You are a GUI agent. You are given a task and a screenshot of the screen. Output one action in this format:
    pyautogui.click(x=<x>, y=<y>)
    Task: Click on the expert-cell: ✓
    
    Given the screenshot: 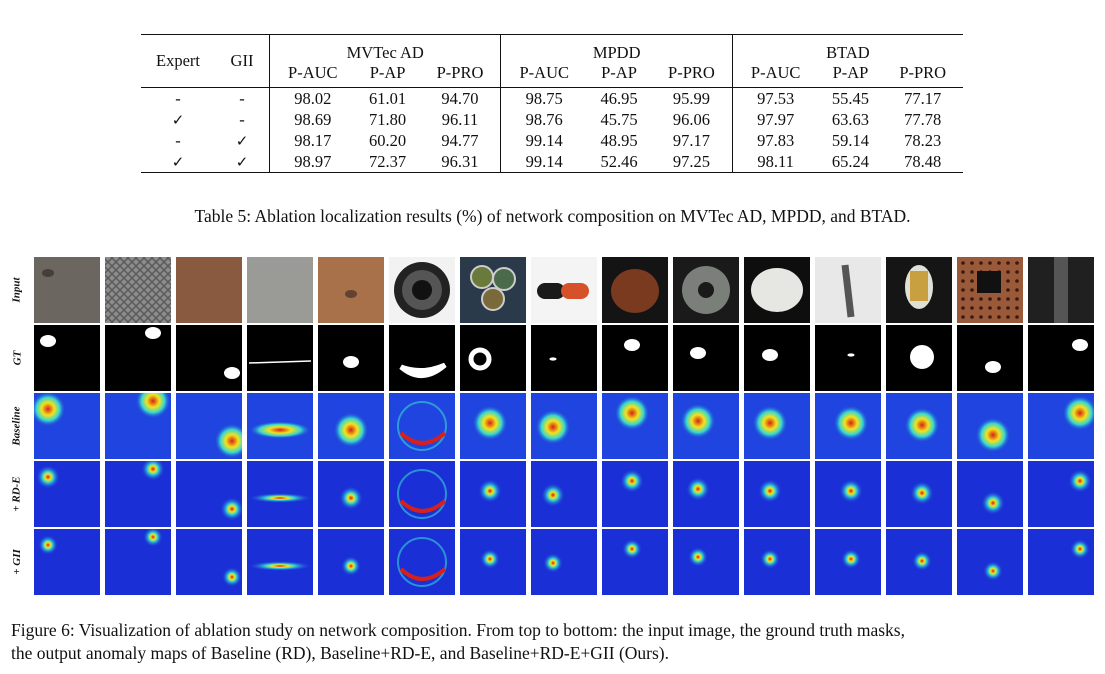 What is the action you would take?
    pyautogui.click(x=178, y=162)
    